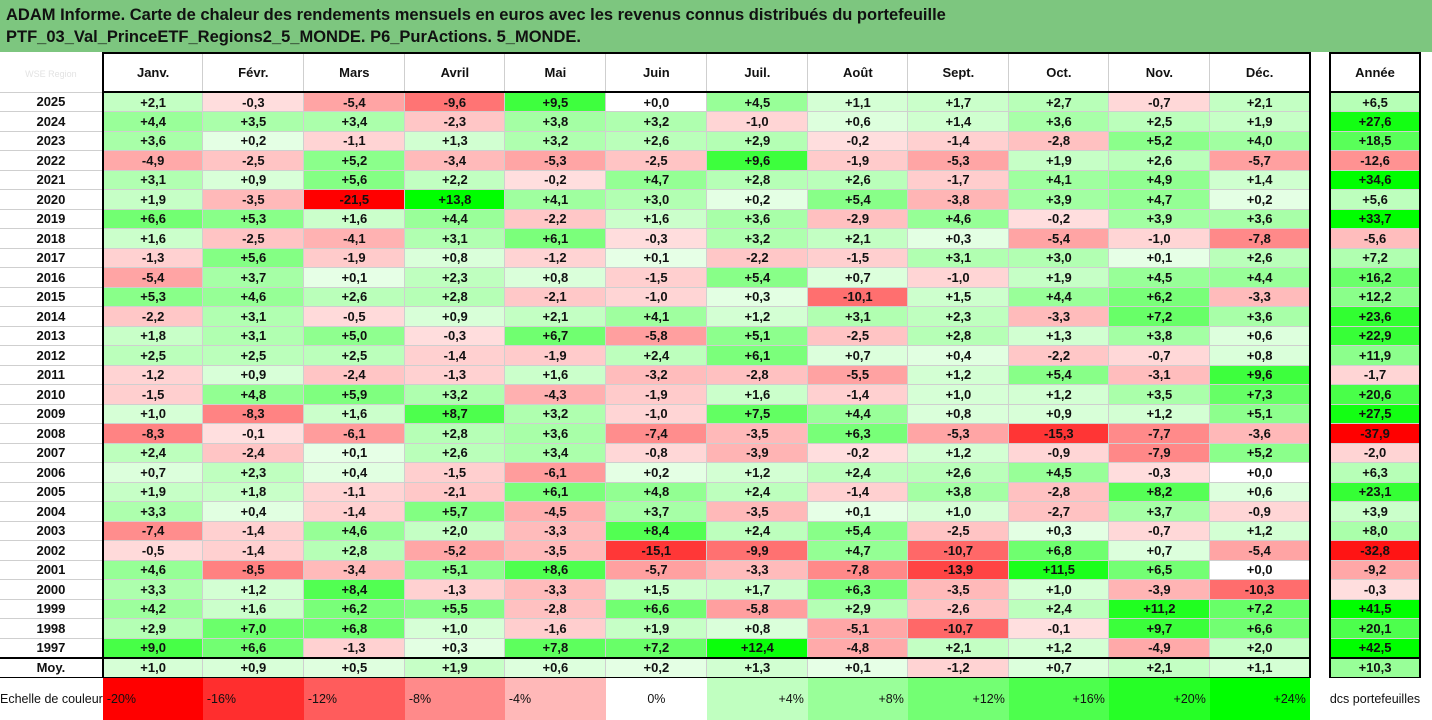  I want to click on heatmap-cell: -9,9, so click(757, 550).